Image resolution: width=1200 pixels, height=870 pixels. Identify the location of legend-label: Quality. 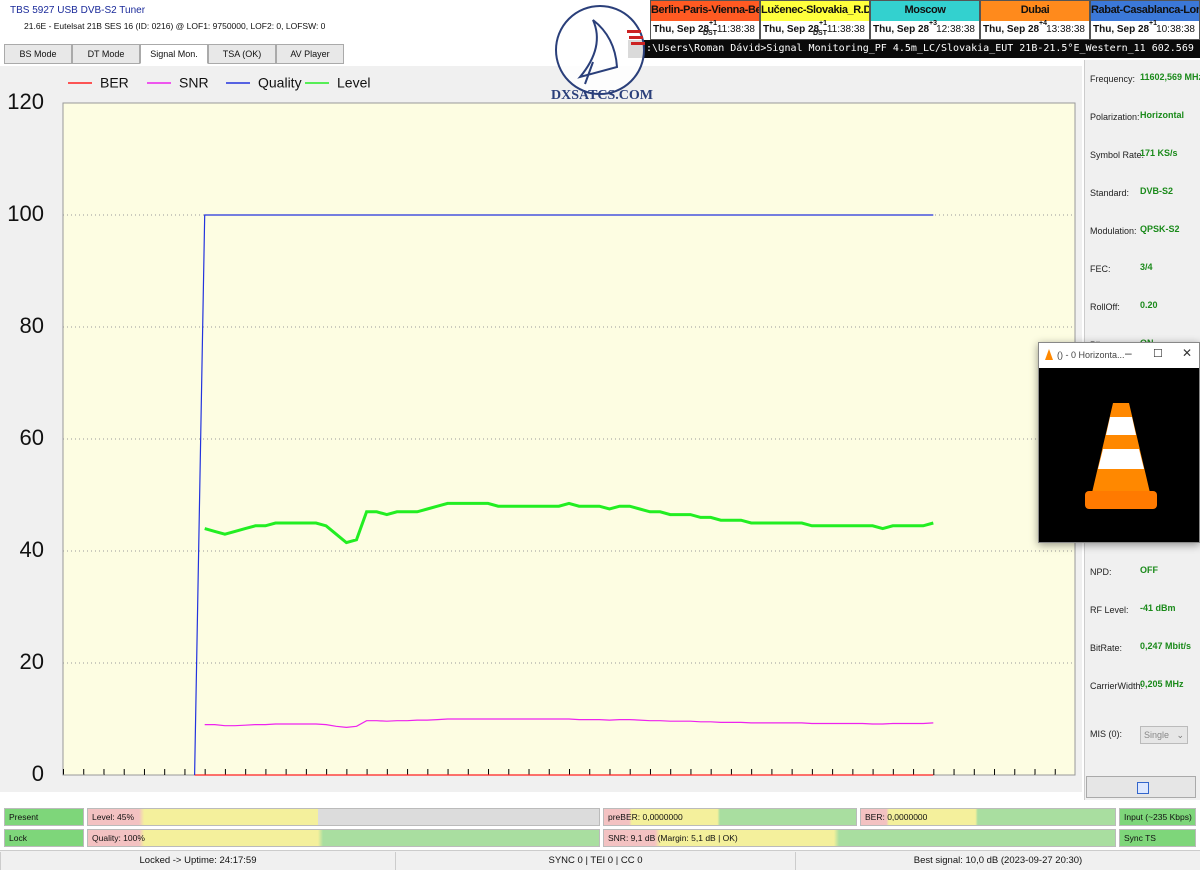
(280, 83).